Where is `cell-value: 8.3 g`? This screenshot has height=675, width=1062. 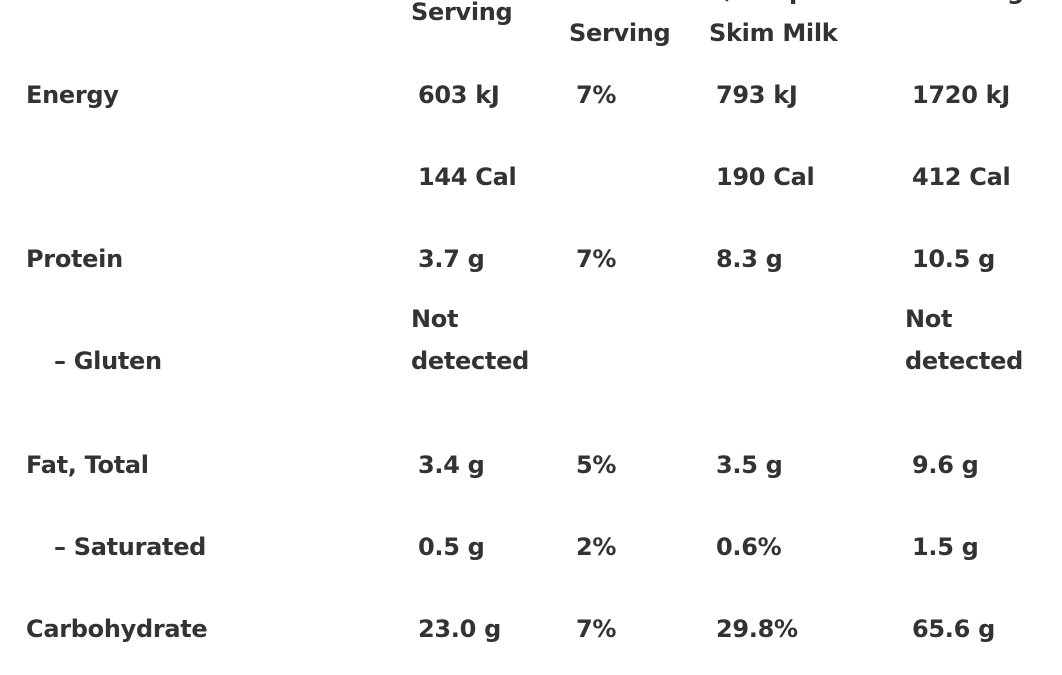
cell-value: 8.3 g is located at coordinates (749, 259).